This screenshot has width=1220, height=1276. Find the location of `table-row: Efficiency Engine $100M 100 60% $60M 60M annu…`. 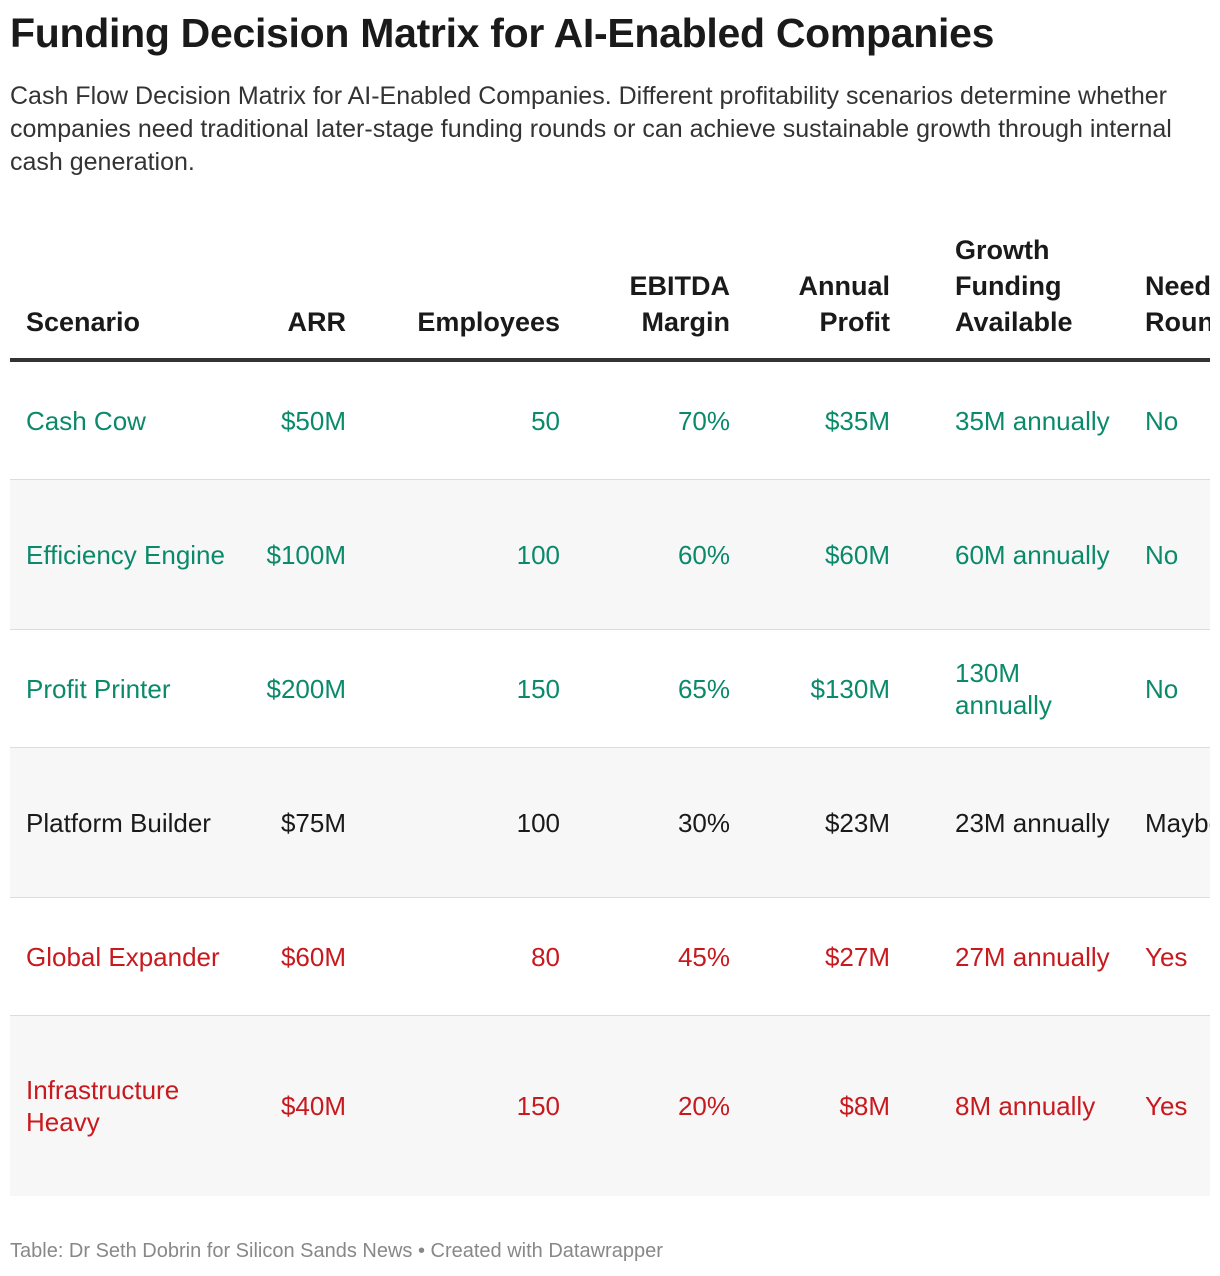

table-row: Efficiency Engine $100M 100 60% $60M 60M annu… is located at coordinates (610, 555).